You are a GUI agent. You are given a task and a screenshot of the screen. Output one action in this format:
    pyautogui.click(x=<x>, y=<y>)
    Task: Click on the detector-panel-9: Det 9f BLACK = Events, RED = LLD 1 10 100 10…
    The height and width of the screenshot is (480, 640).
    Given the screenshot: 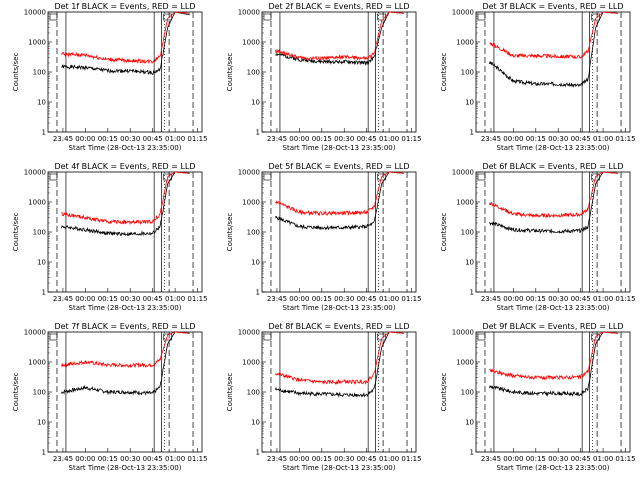 What is the action you would take?
    pyautogui.click(x=538, y=397)
    